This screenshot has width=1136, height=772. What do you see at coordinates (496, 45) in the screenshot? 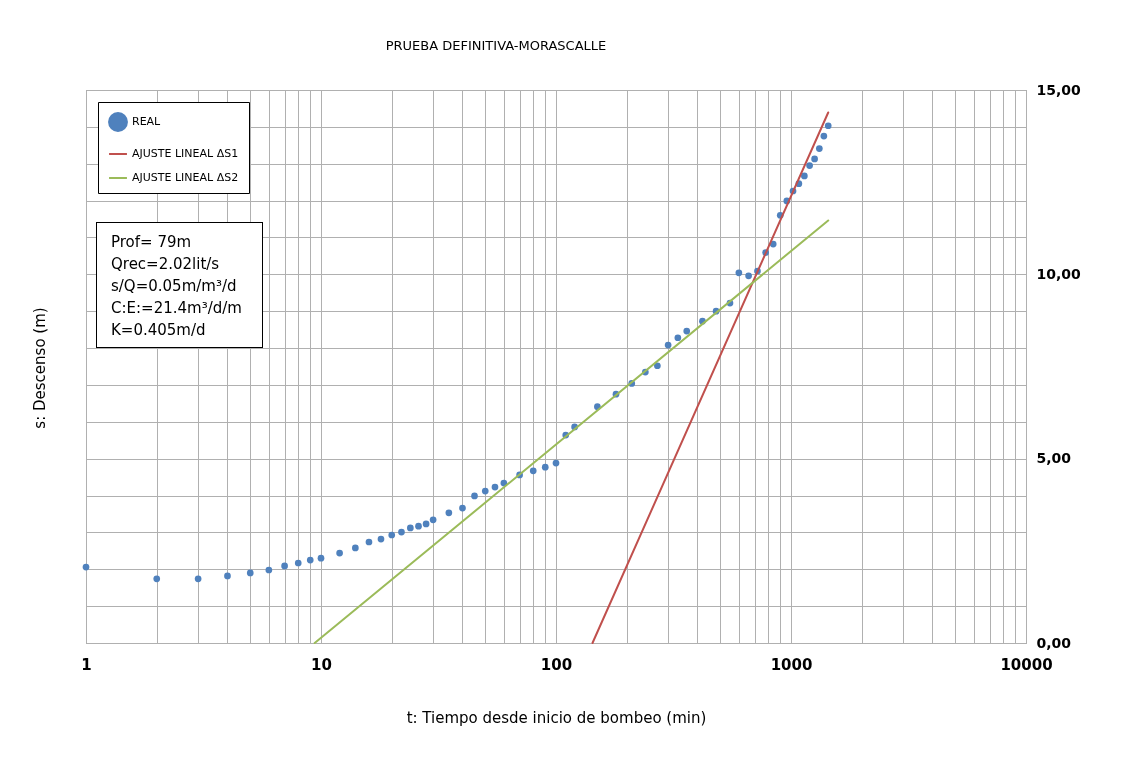
I see `chart-title: PRUEBA DEFINITIVA-MORASCALLE` at bounding box center [496, 45].